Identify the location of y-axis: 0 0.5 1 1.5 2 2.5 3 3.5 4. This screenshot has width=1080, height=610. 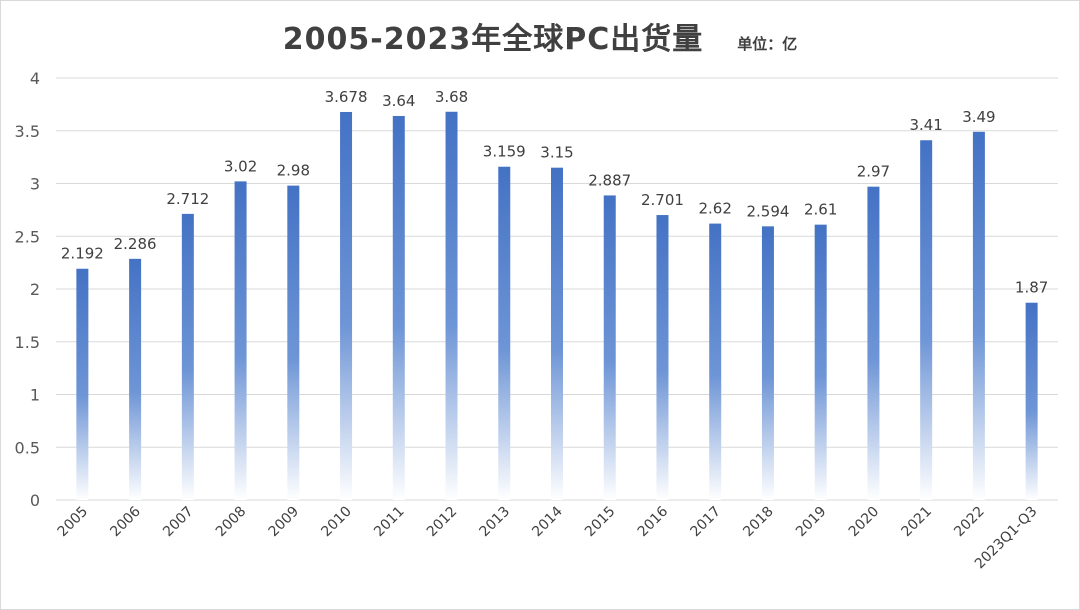
(27, 289).